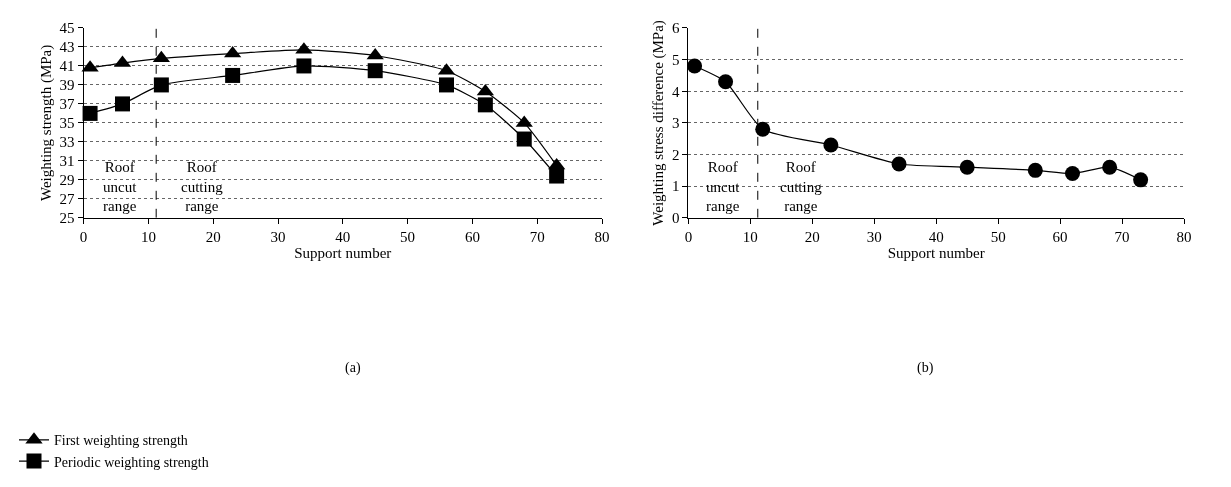 The height and width of the screenshot is (487, 1231). What do you see at coordinates (925, 368) in the screenshot?
I see `text: (b)` at bounding box center [925, 368].